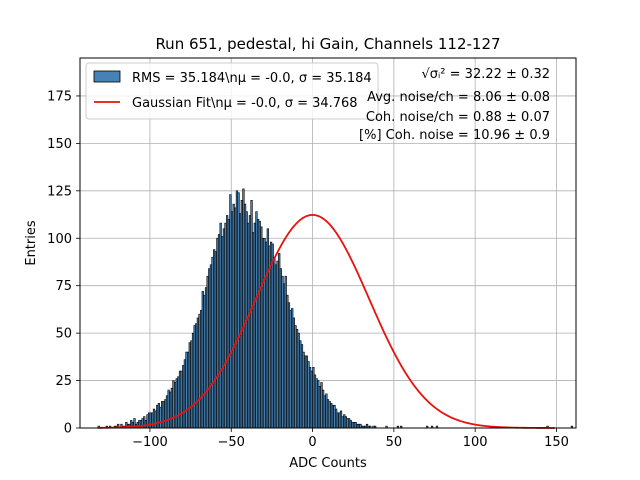  Describe the element at coordinates (107, 76) in the screenshot. I see `legend-hist-swatch` at that location.